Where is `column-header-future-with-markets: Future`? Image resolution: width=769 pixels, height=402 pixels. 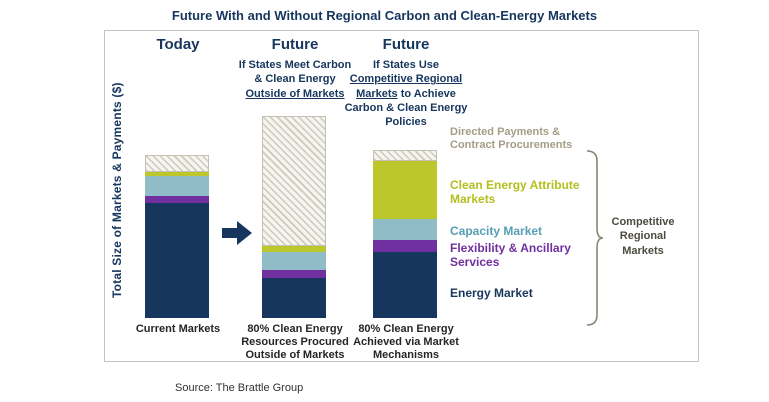 column-header-future-with-markets: Future is located at coordinates (406, 44).